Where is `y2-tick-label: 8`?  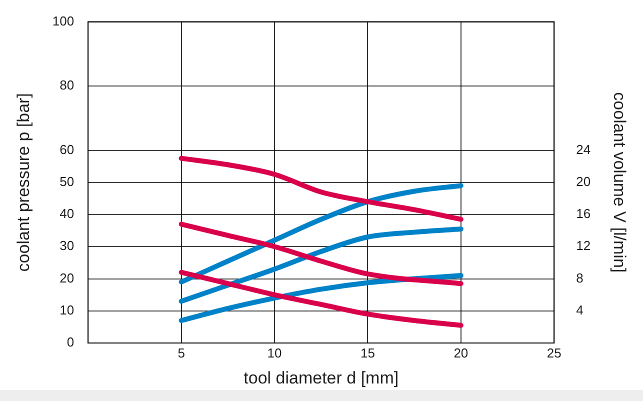
y2-tick-label: 8 is located at coordinates (580, 278).